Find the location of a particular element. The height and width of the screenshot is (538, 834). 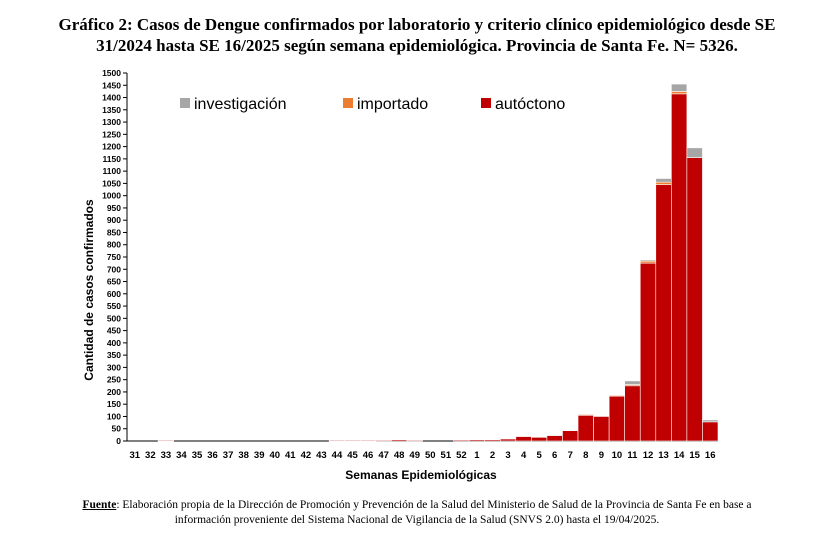

y-tick-label: 950 is located at coordinates (114, 208).